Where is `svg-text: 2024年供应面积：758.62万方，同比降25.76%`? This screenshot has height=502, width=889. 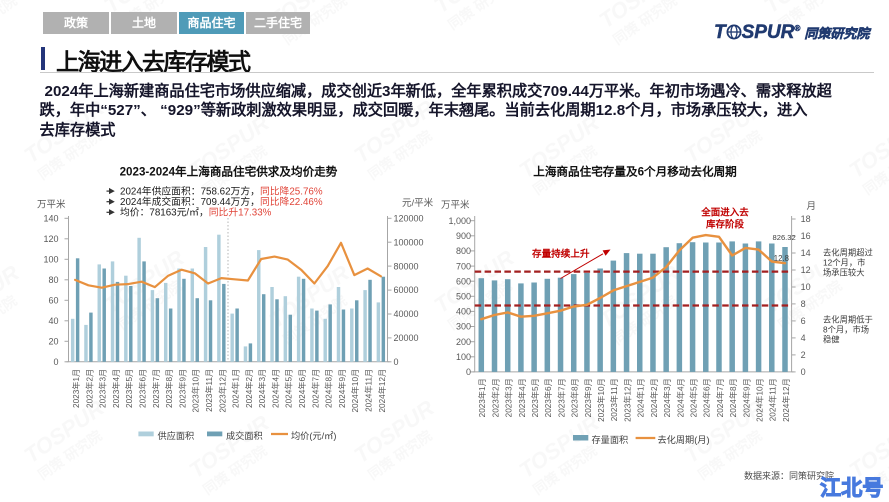
svg-text: 2024年供应面积：758.62万方，同比降25.76% is located at coordinates (221, 190).